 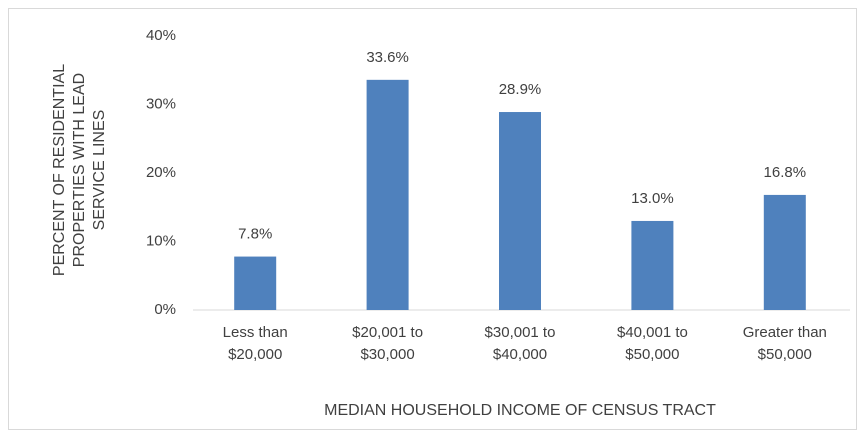 What do you see at coordinates (161, 172) in the screenshot?
I see `y-tick-label: 20%` at bounding box center [161, 172].